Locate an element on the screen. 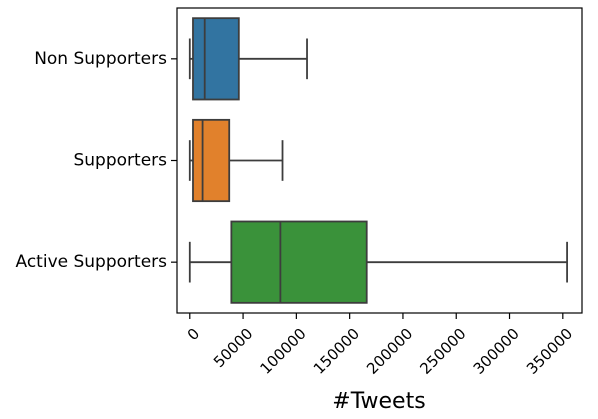 This screenshot has width=598, height=419. x-tick-label: 150000 is located at coordinates (336, 351).